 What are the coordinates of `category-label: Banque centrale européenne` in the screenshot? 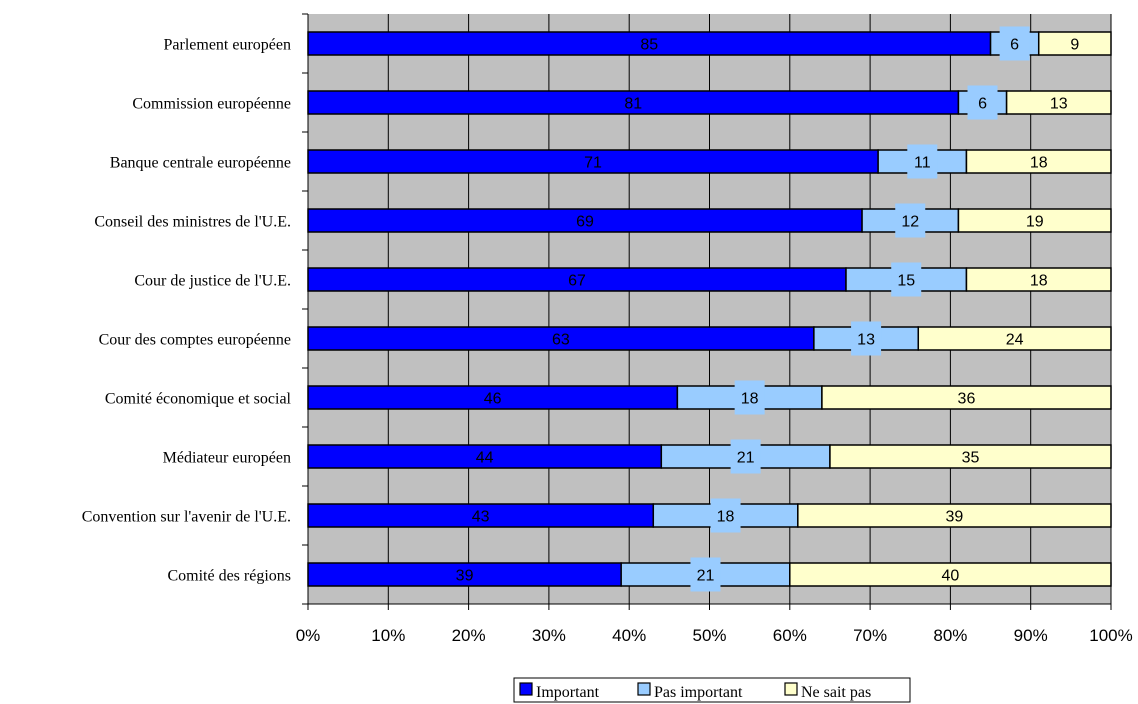 It's located at (200, 163).